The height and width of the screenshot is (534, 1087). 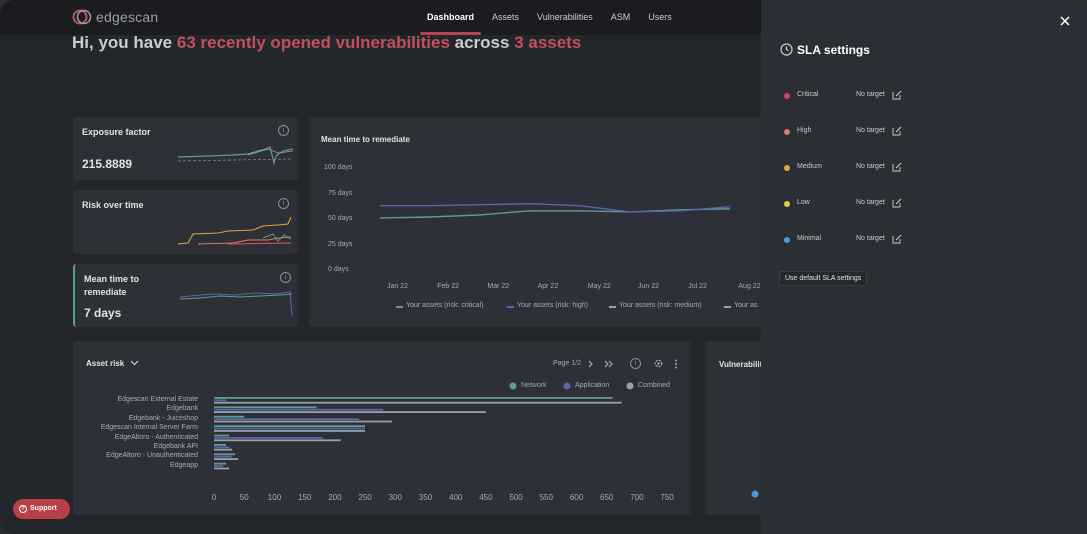 I want to click on support-label: Support, so click(x=43, y=508).